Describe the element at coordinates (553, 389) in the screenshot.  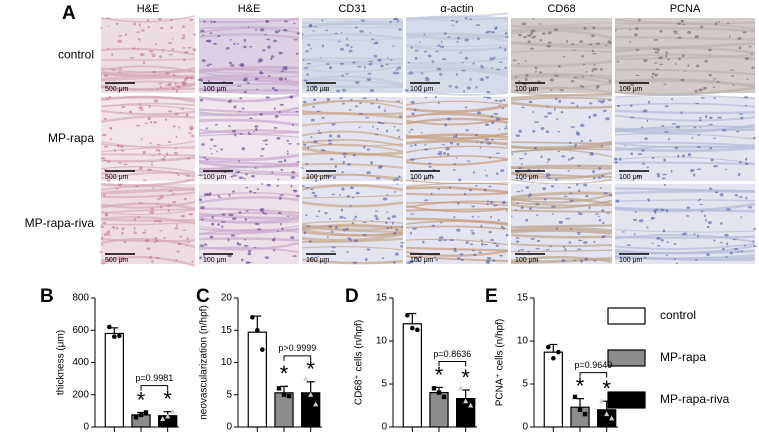
I see `bar` at that location.